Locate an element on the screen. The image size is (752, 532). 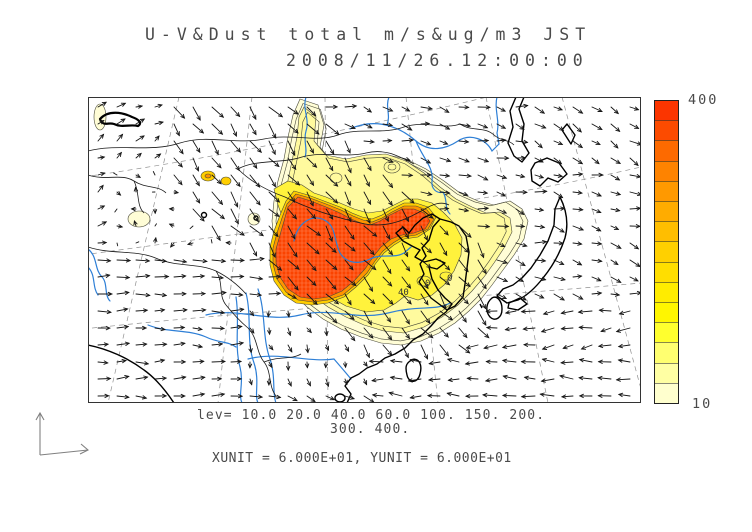
axis-orientation-arrows is located at coordinates (62, 433).